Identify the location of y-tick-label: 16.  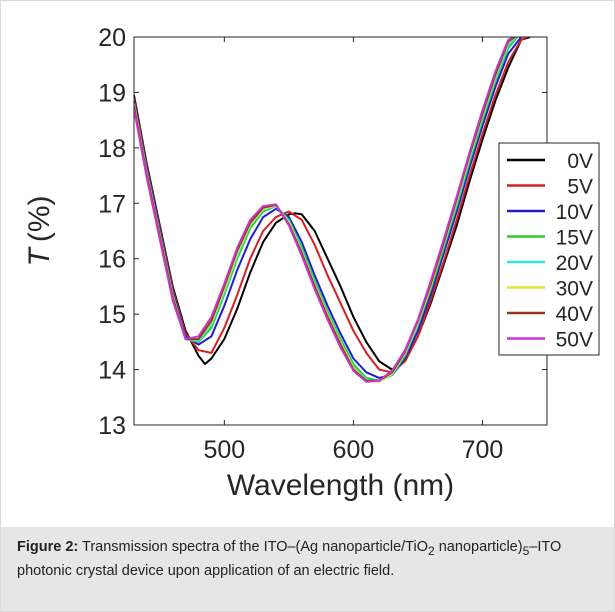
(112, 260).